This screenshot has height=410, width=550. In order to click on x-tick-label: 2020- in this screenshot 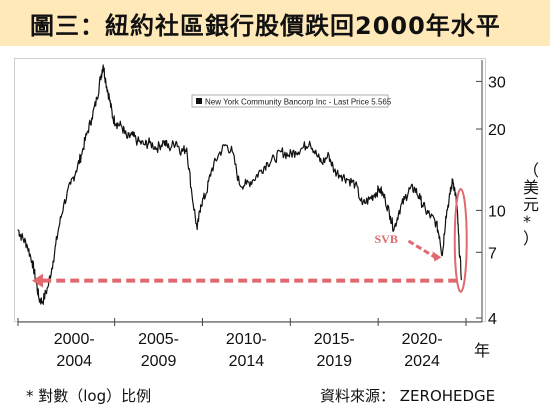, I will do `click(422, 339)`.